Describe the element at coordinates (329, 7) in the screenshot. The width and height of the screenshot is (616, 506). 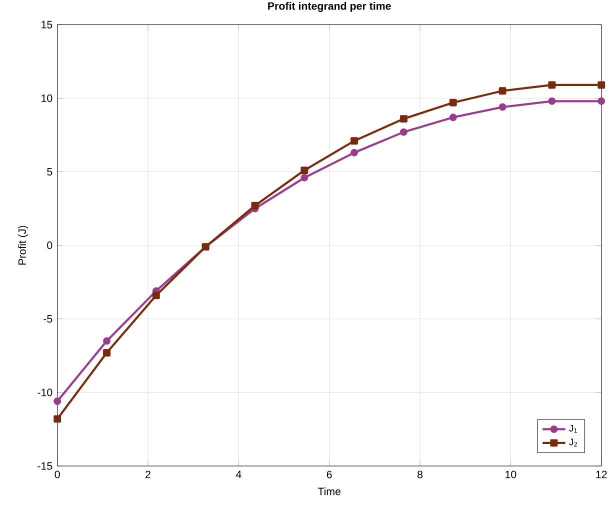
I see `chart-title: Profit integrand per time` at that location.